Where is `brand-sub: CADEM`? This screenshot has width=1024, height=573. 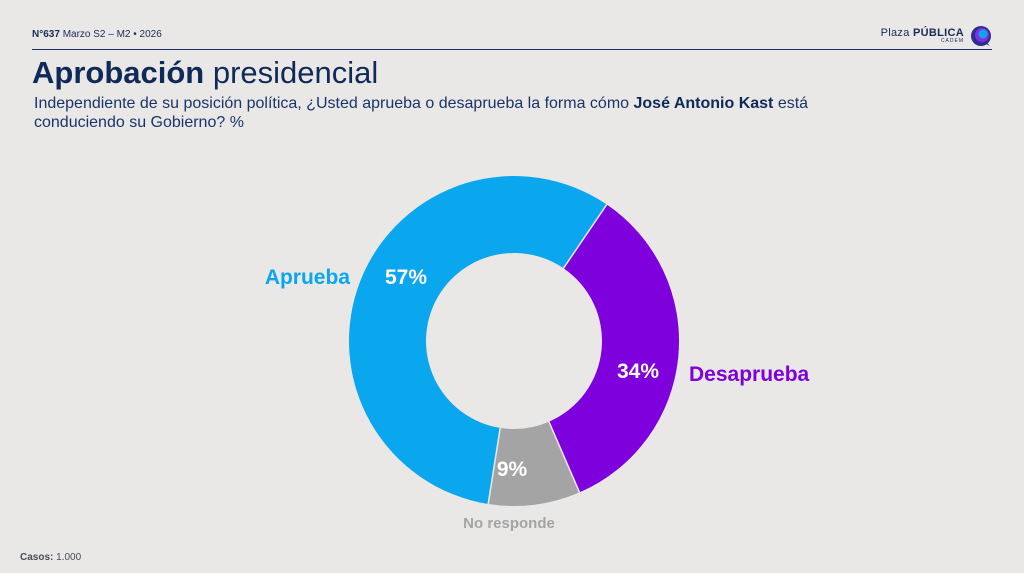
brand-sub: CADEM is located at coordinates (952, 41).